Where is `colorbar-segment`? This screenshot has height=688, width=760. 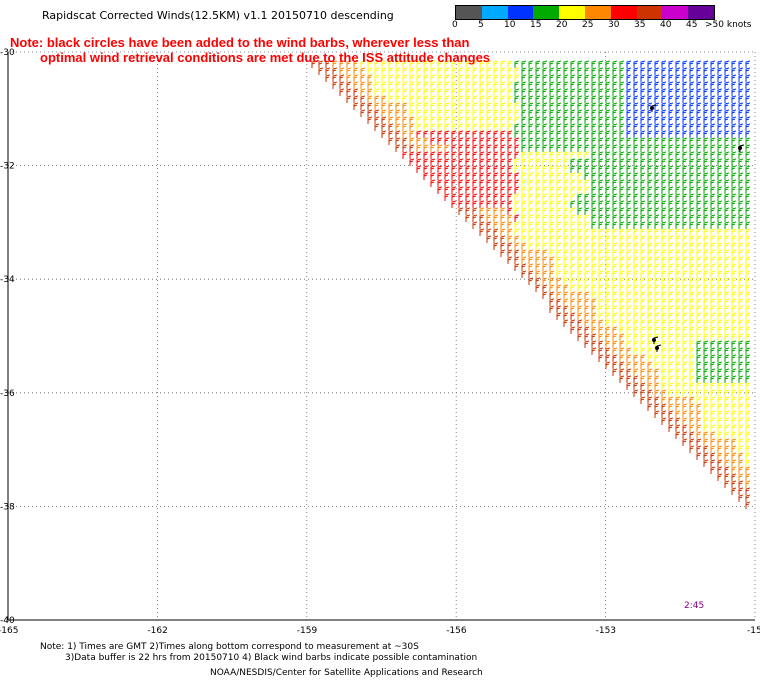
colorbar-segment is located at coordinates (675, 12).